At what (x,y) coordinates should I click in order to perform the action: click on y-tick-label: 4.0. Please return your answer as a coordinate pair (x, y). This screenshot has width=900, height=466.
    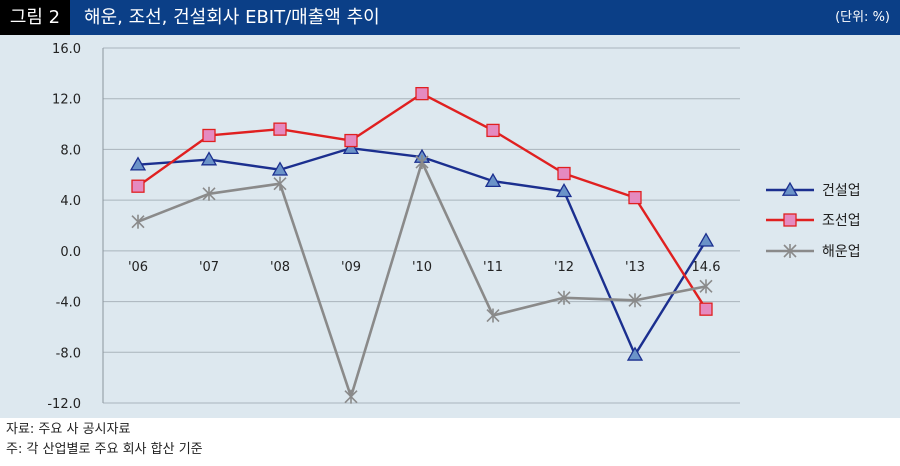
    Looking at the image, I should click on (70, 201).